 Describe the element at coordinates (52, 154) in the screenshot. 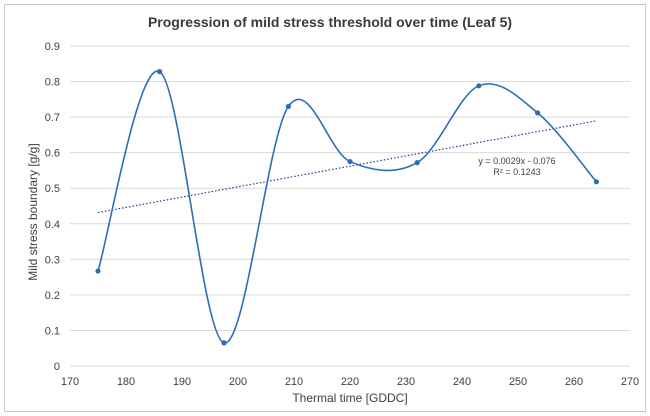

I see `y-tick-label: 0.6` at that location.